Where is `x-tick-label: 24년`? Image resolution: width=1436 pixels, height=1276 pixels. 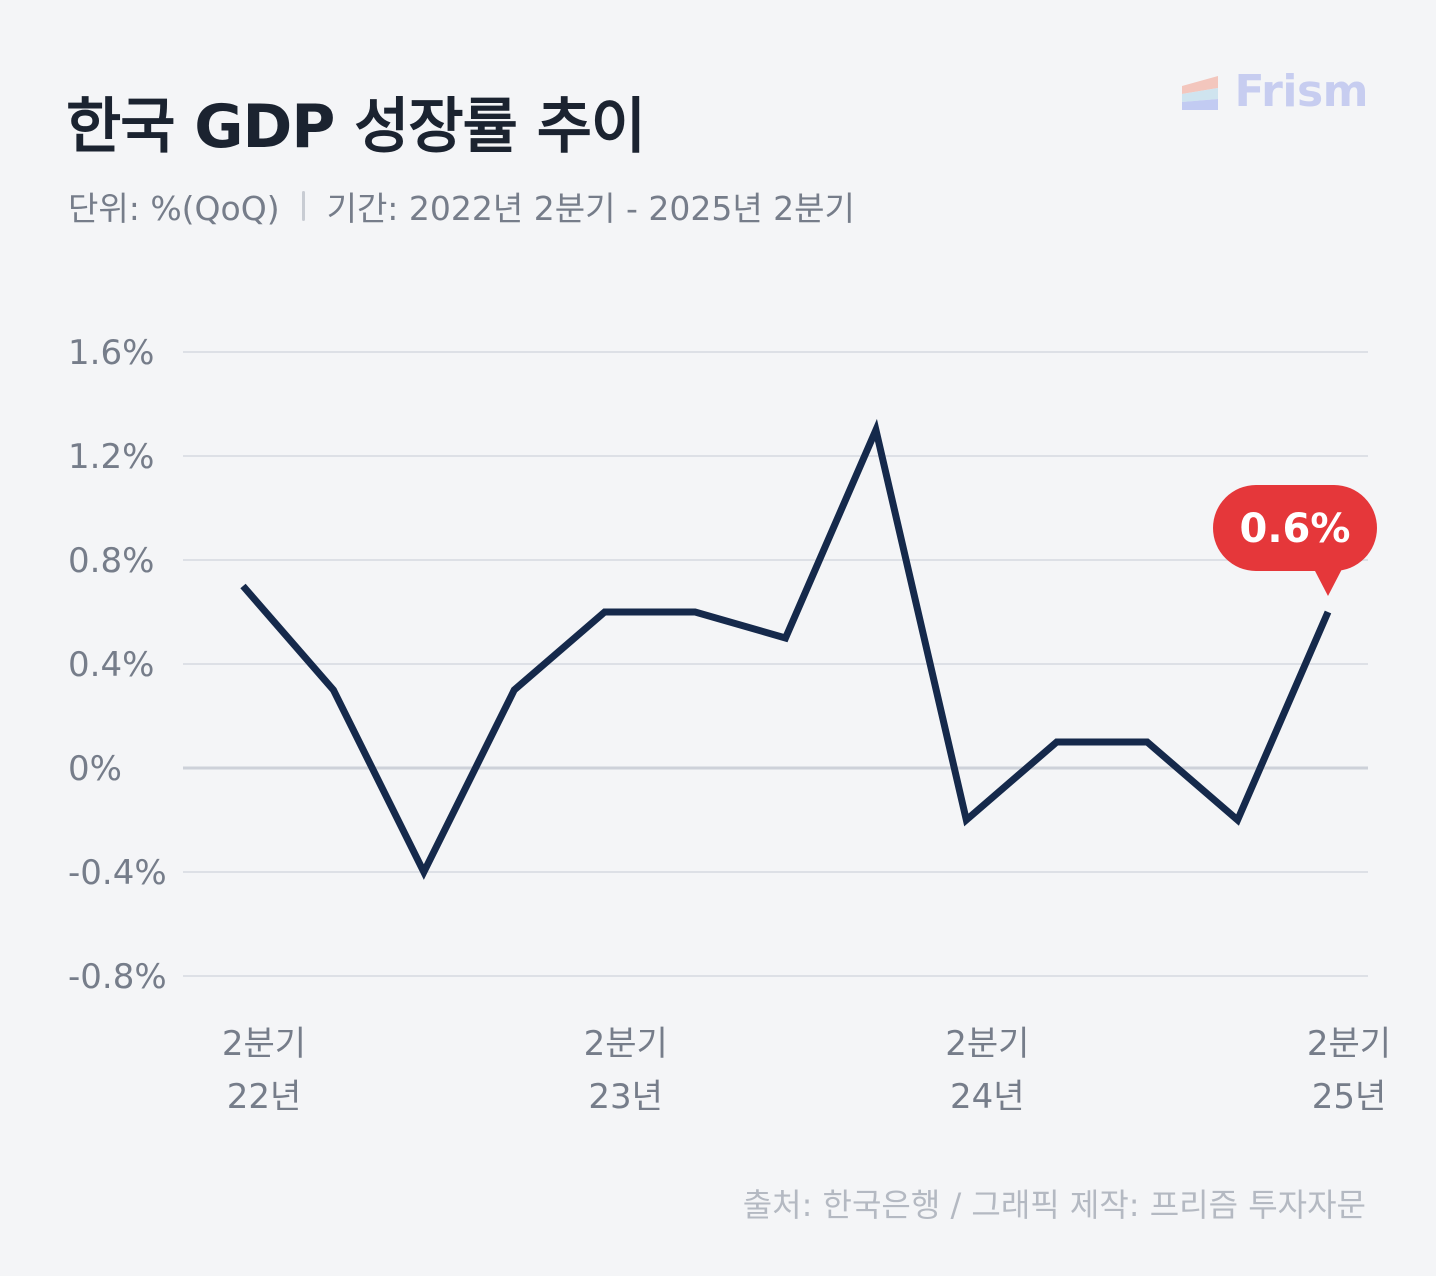 x-tick-label: 24년 is located at coordinates (987, 1097).